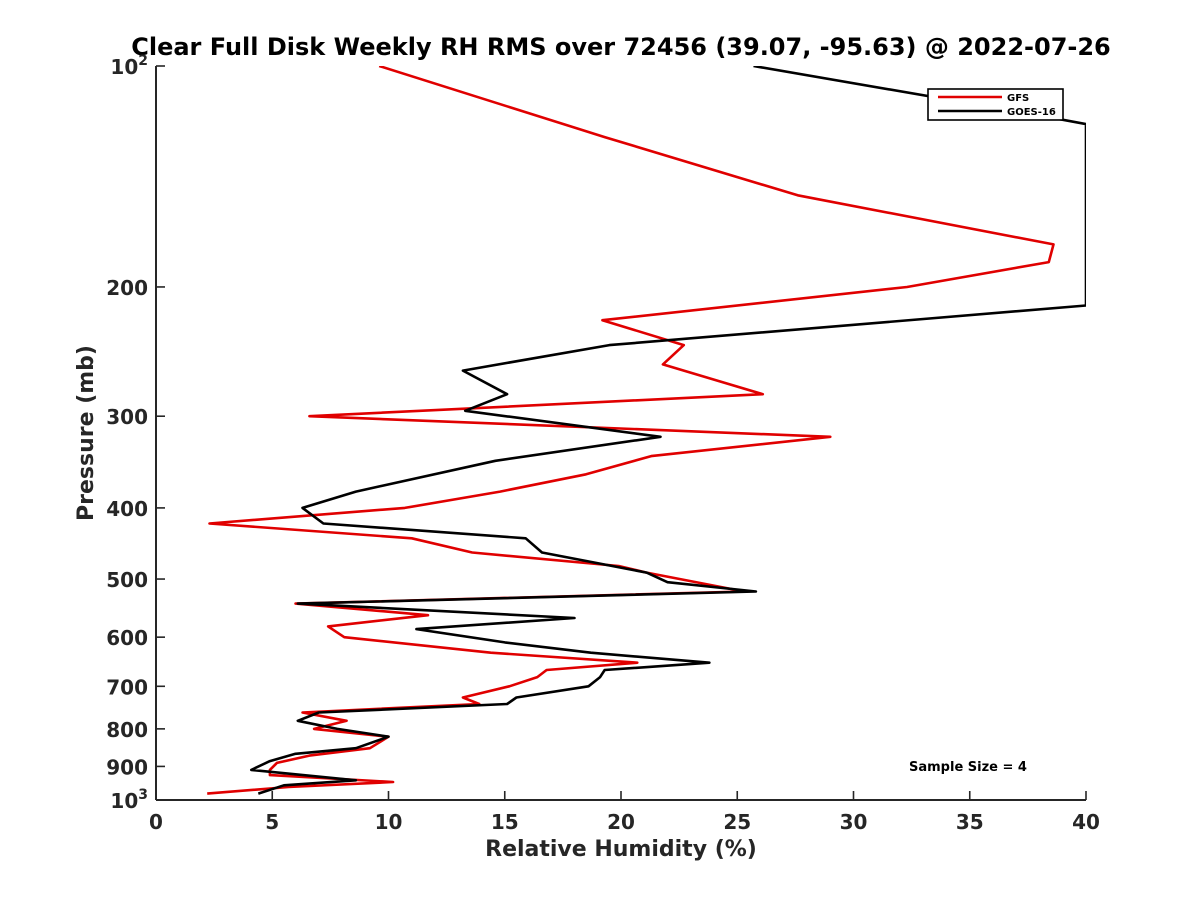  I want to click on x-tick-label: 40, so click(1086, 822).